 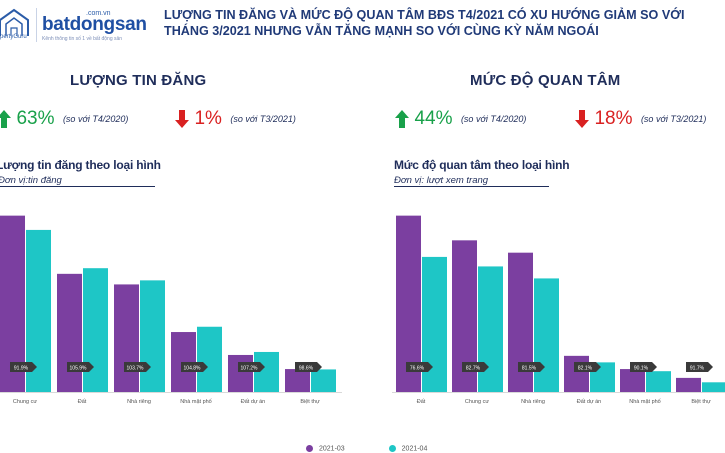 What do you see at coordinates (545, 80) in the screenshot?
I see `right-panel-title: MỨC ĐỘ QUAN TÂM` at bounding box center [545, 80].